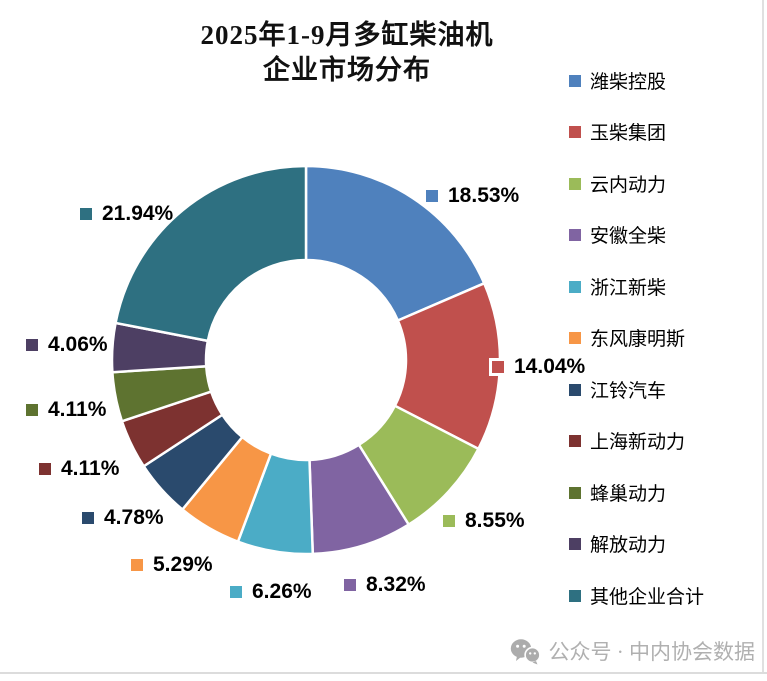 Image resolution: width=767 pixels, height=681 pixels. I want to click on data-label-2: 14.04%, so click(537, 367).